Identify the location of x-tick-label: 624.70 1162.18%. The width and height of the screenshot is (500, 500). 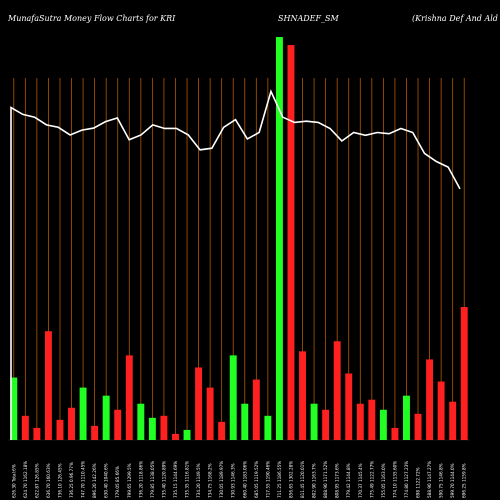
(25, 479).